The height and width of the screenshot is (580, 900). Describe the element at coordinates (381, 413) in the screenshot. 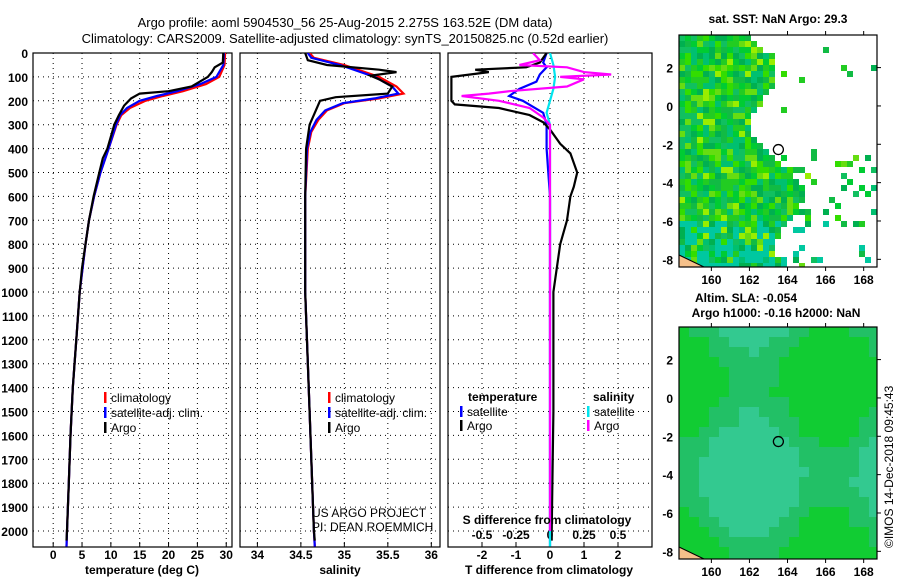

I see `legend-label-satellite-adj-clim-: satellite-adj. clim.` at that location.